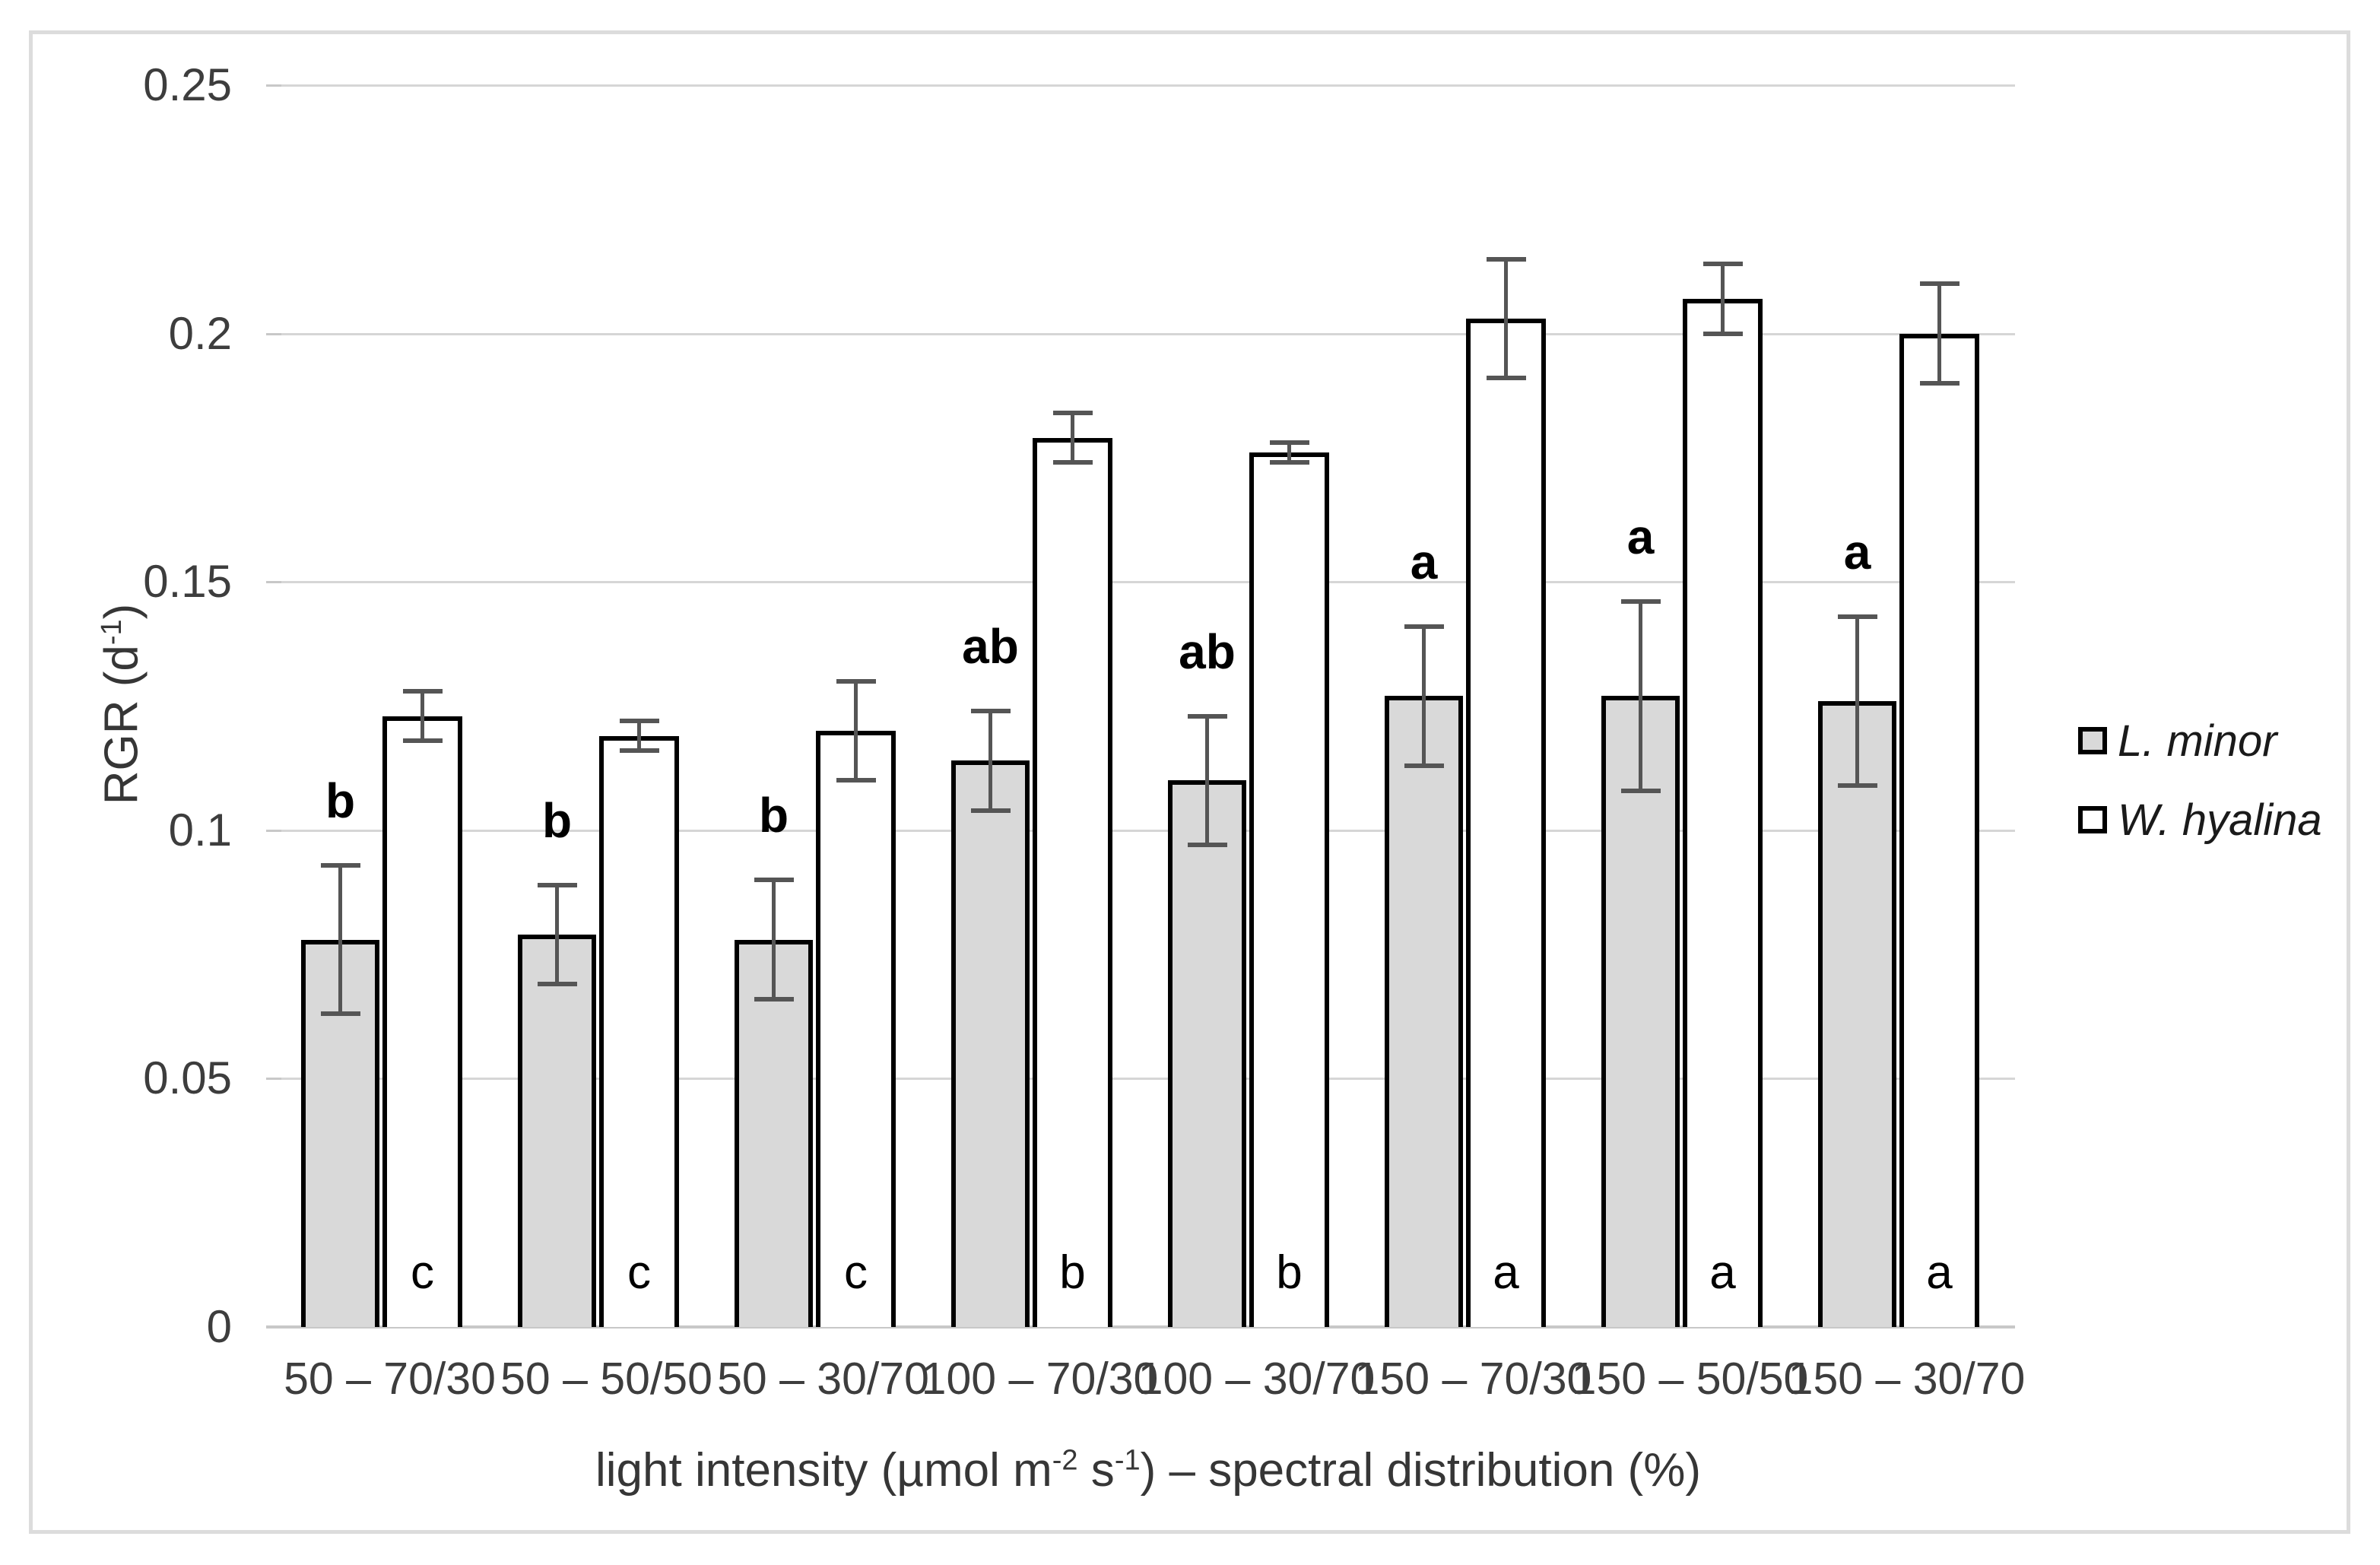  What do you see at coordinates (390, 1379) in the screenshot?
I see `x-axis-tick-label: 50 – 70/30` at bounding box center [390, 1379].